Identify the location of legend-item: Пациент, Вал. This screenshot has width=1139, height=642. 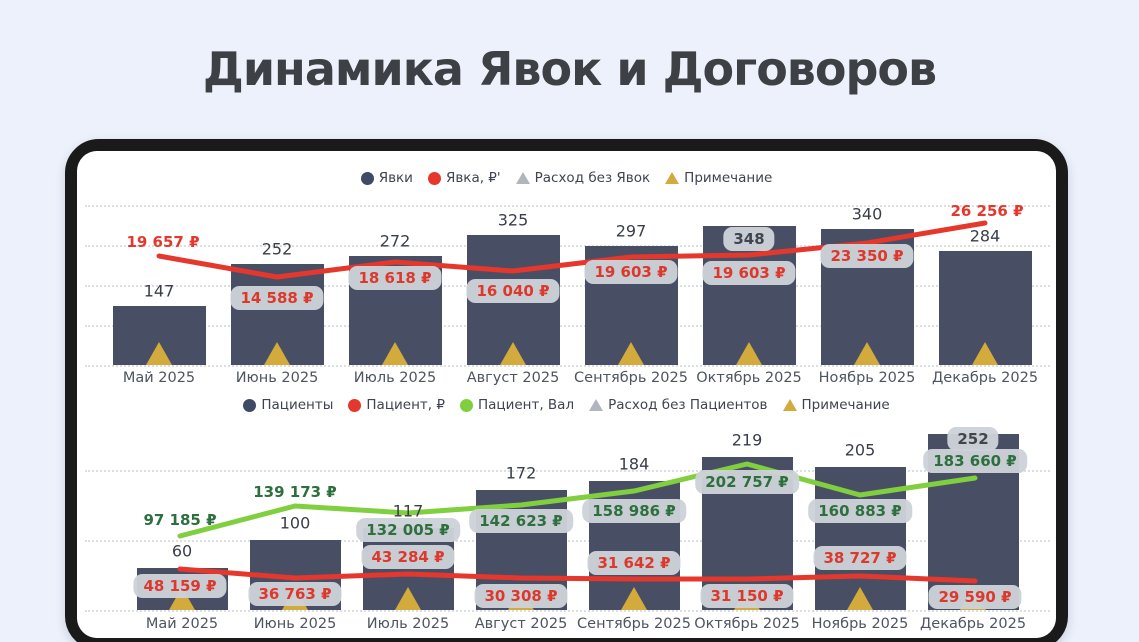
(517, 405).